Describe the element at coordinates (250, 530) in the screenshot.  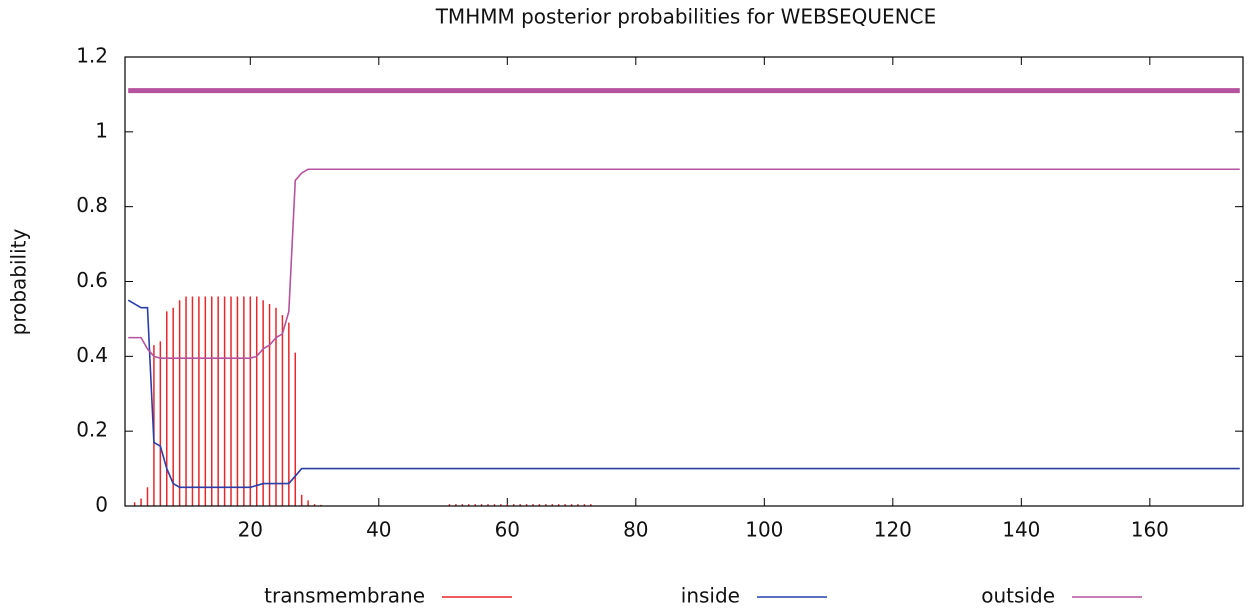
I see `x-tick-label: 20` at that location.